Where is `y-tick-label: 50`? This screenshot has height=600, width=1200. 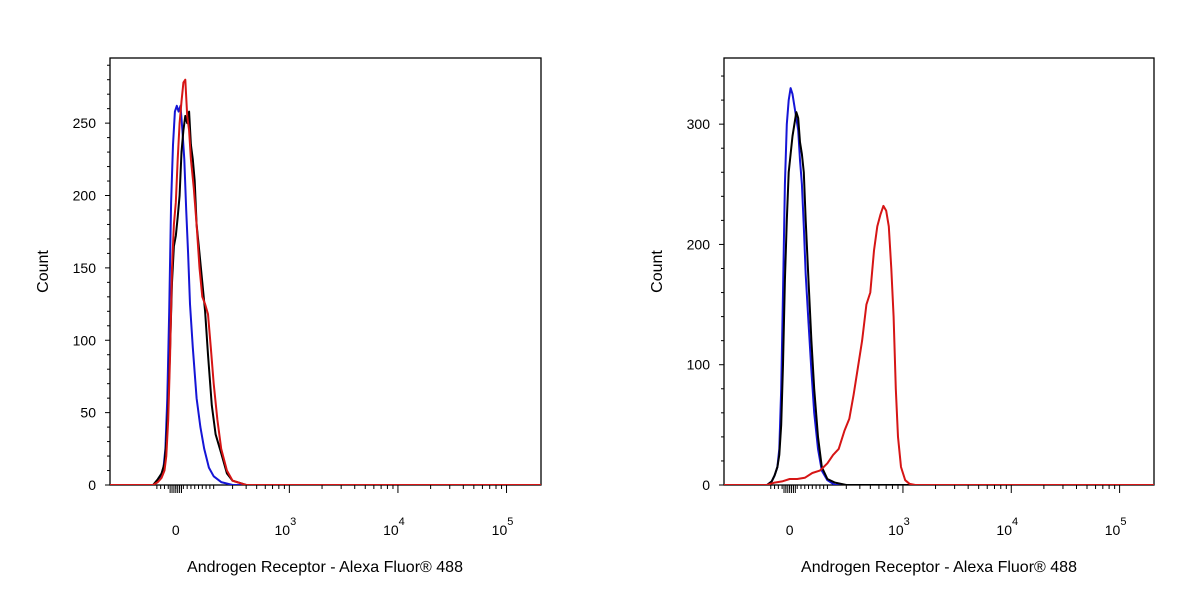 y-tick-label: 50 is located at coordinates (88, 413).